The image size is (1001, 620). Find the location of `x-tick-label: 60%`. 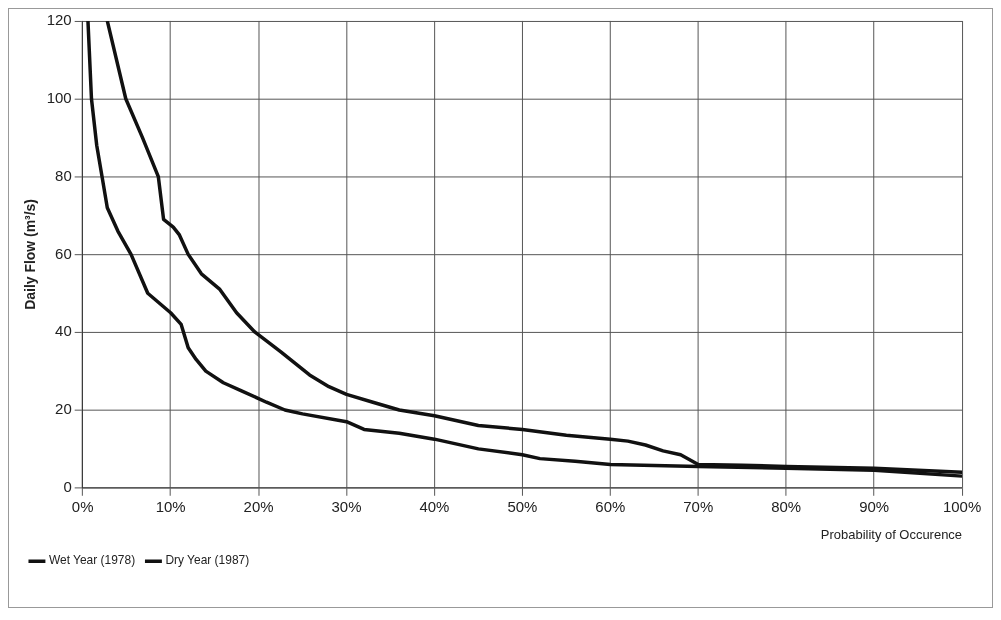

x-tick-label: 60% is located at coordinates (610, 506).